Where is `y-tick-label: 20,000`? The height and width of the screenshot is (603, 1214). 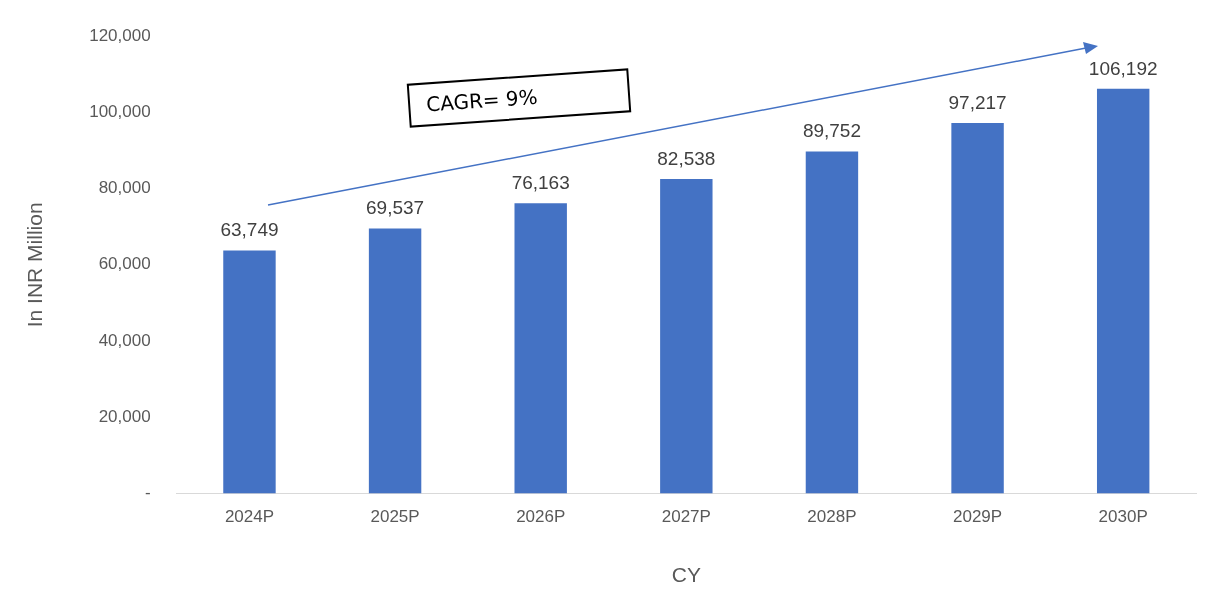
y-tick-label: 20,000 is located at coordinates (124, 416).